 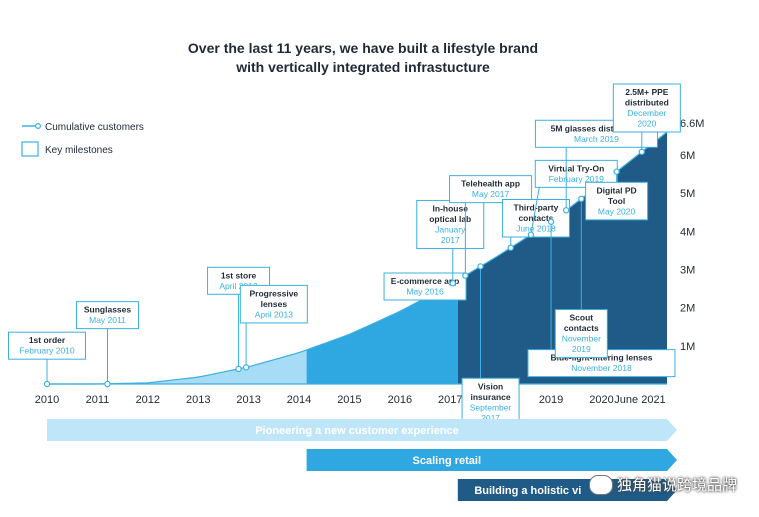 I want to click on y-tick-label: 6M, so click(x=687, y=156).